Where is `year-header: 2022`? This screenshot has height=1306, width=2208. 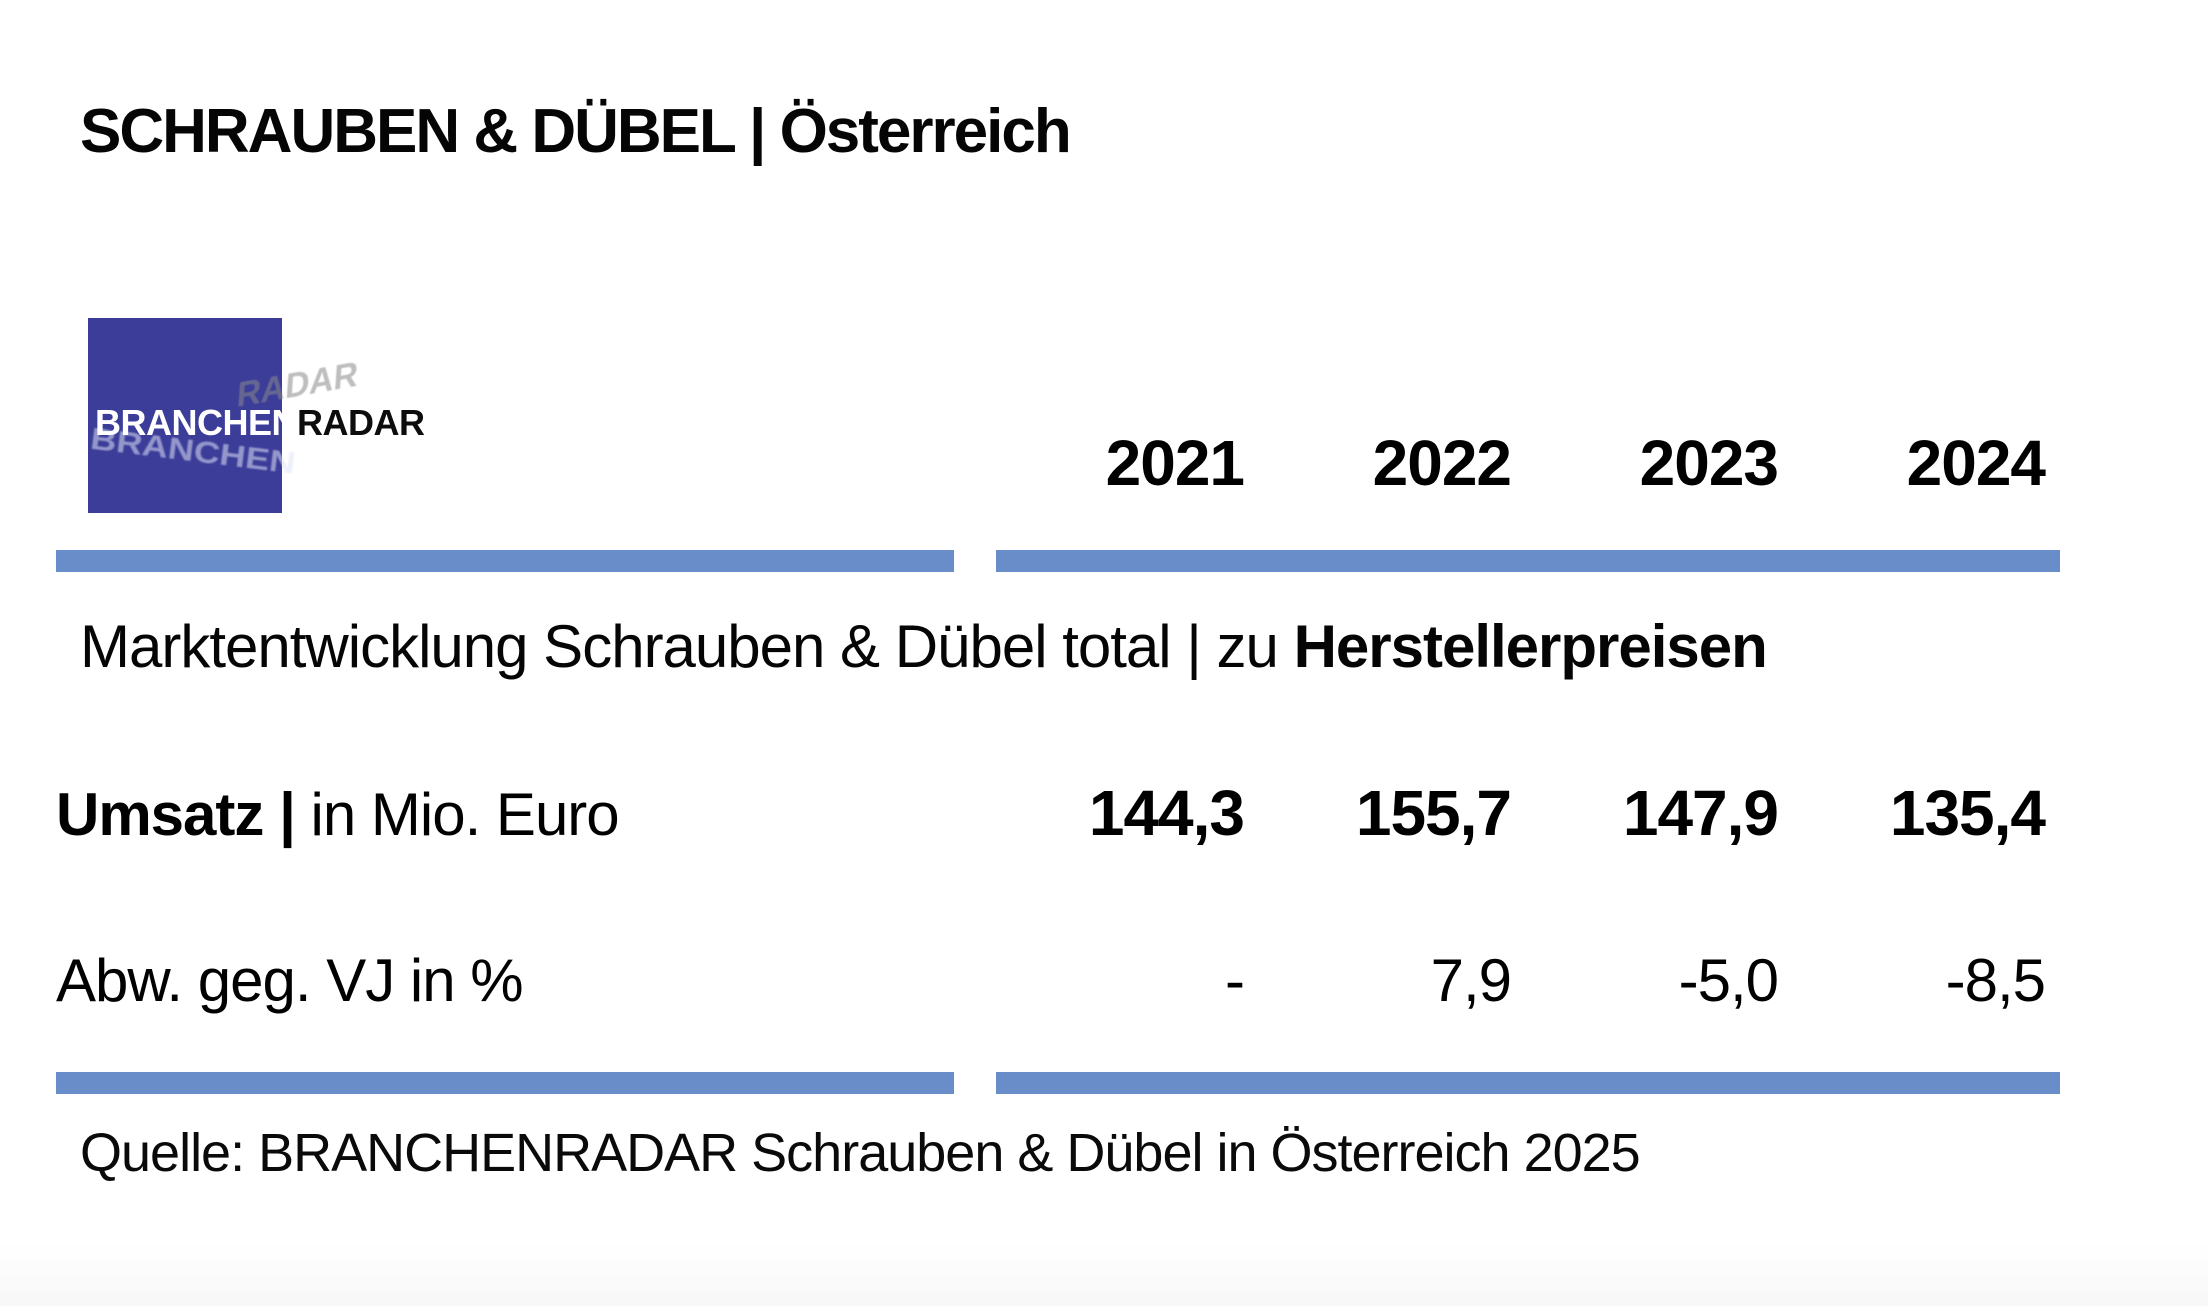 year-header: 2022 is located at coordinates (1442, 463).